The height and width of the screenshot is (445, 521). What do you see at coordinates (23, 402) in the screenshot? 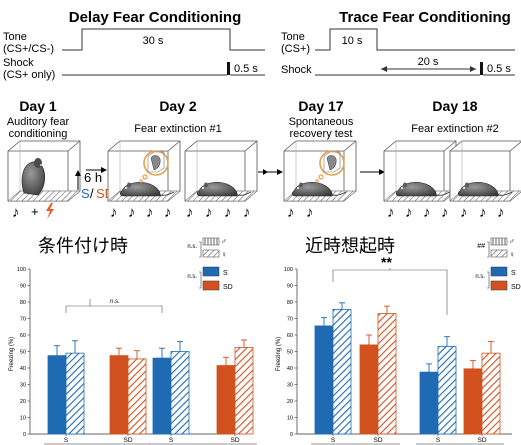
I see `y-tick-label: 20` at bounding box center [23, 402].